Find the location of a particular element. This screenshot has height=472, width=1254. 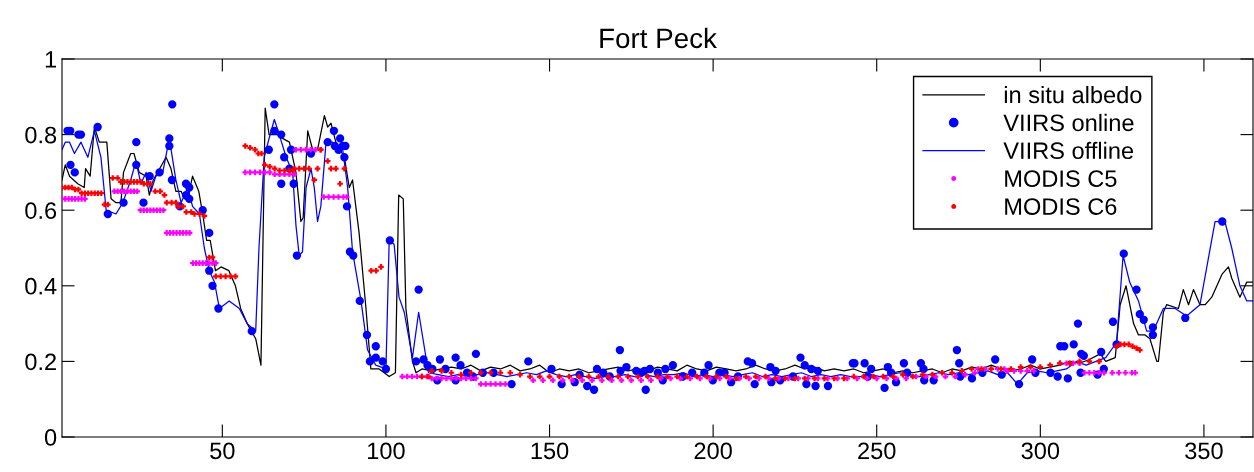

y-tick-label: 0.8 is located at coordinates (41, 135).